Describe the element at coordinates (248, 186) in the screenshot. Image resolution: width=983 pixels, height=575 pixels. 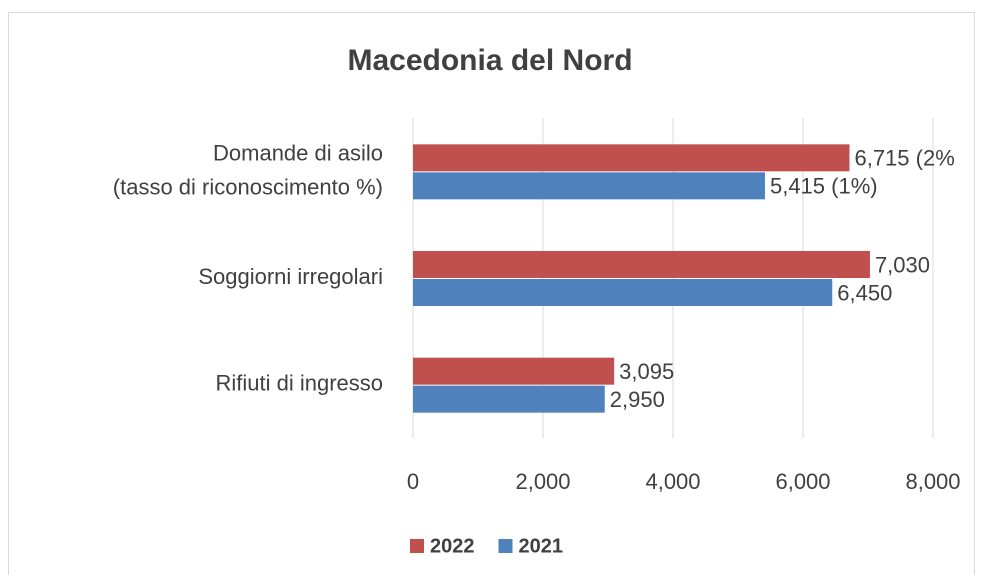
I see `y-tick-label-line: (tasso di riconoscimento %)` at that location.